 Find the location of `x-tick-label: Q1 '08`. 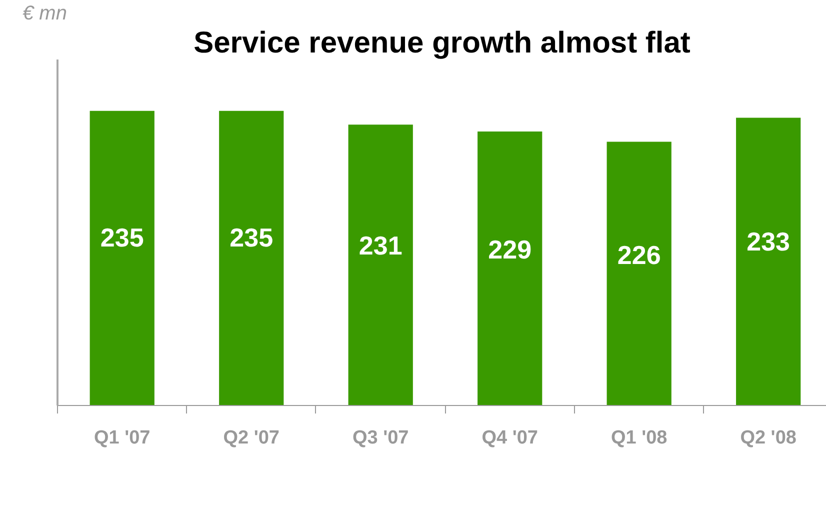

x-tick-label: Q1 '08 is located at coordinates (639, 438).